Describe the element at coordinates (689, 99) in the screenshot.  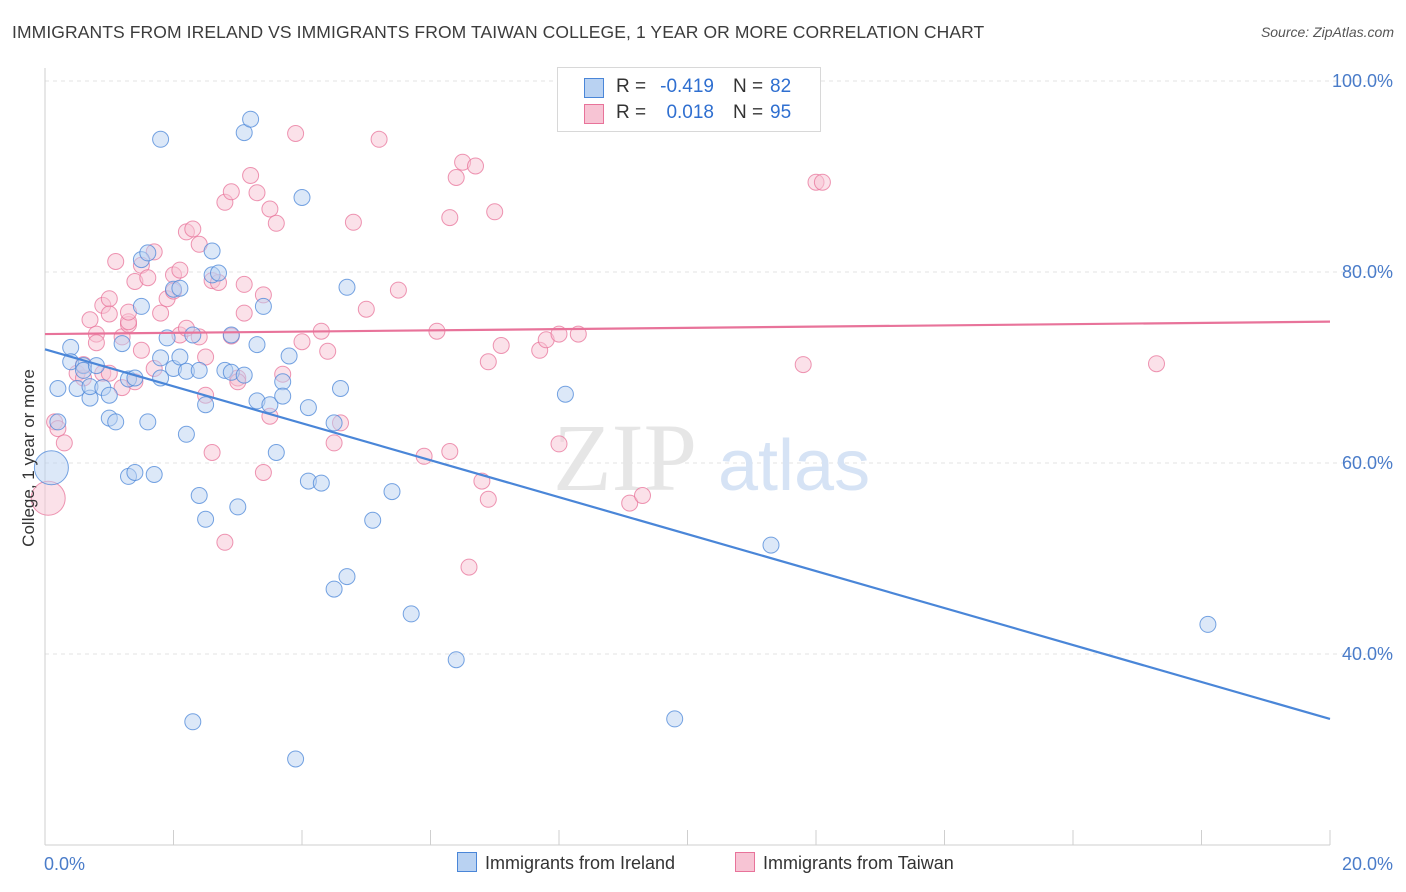
I see `correlation-legend: R = -0.419 N = 82 R = 0.018 N = 95` at that location.